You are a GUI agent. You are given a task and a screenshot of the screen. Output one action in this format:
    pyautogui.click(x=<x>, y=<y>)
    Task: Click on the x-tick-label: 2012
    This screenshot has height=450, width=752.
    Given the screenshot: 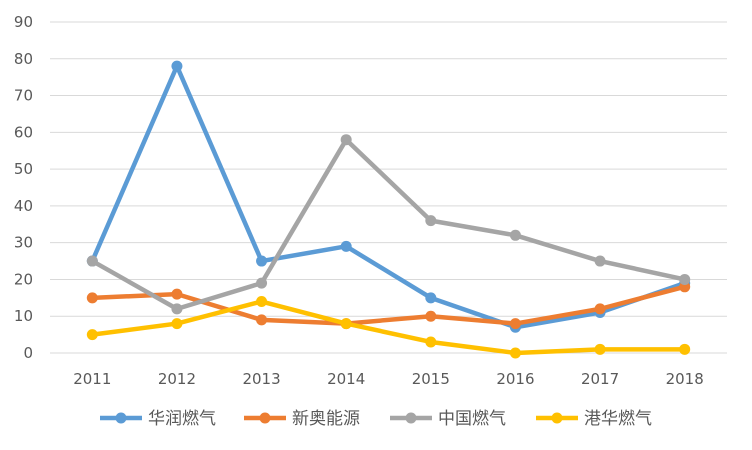 What is the action you would take?
    pyautogui.click(x=177, y=379)
    